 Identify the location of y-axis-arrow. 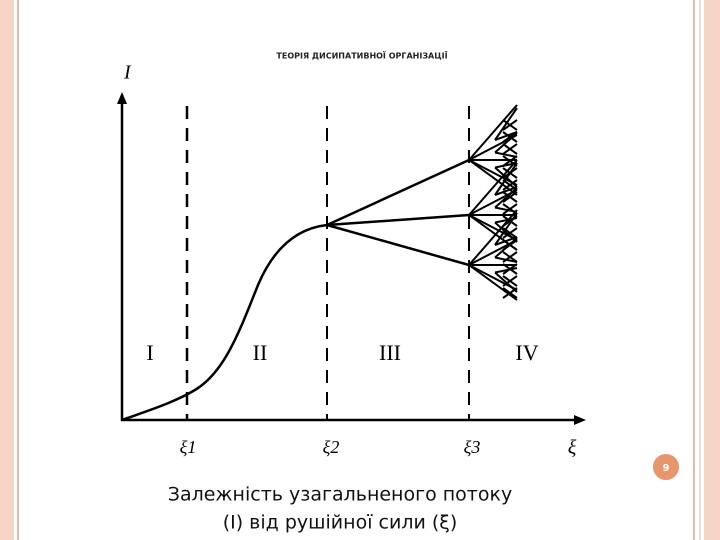
(122, 98).